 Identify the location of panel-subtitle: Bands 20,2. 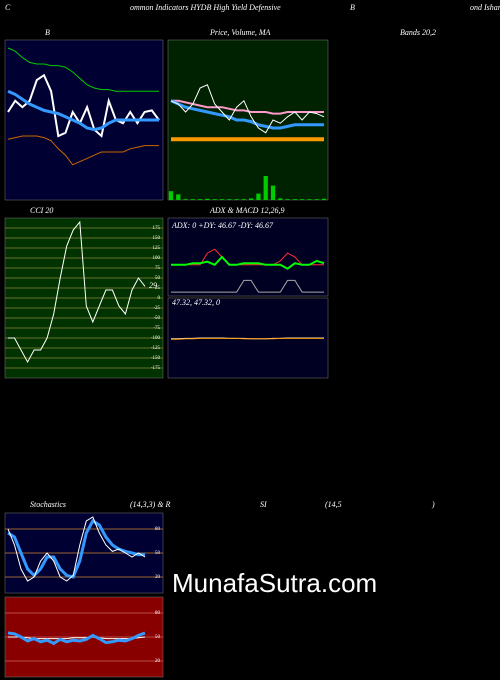
(418, 32).